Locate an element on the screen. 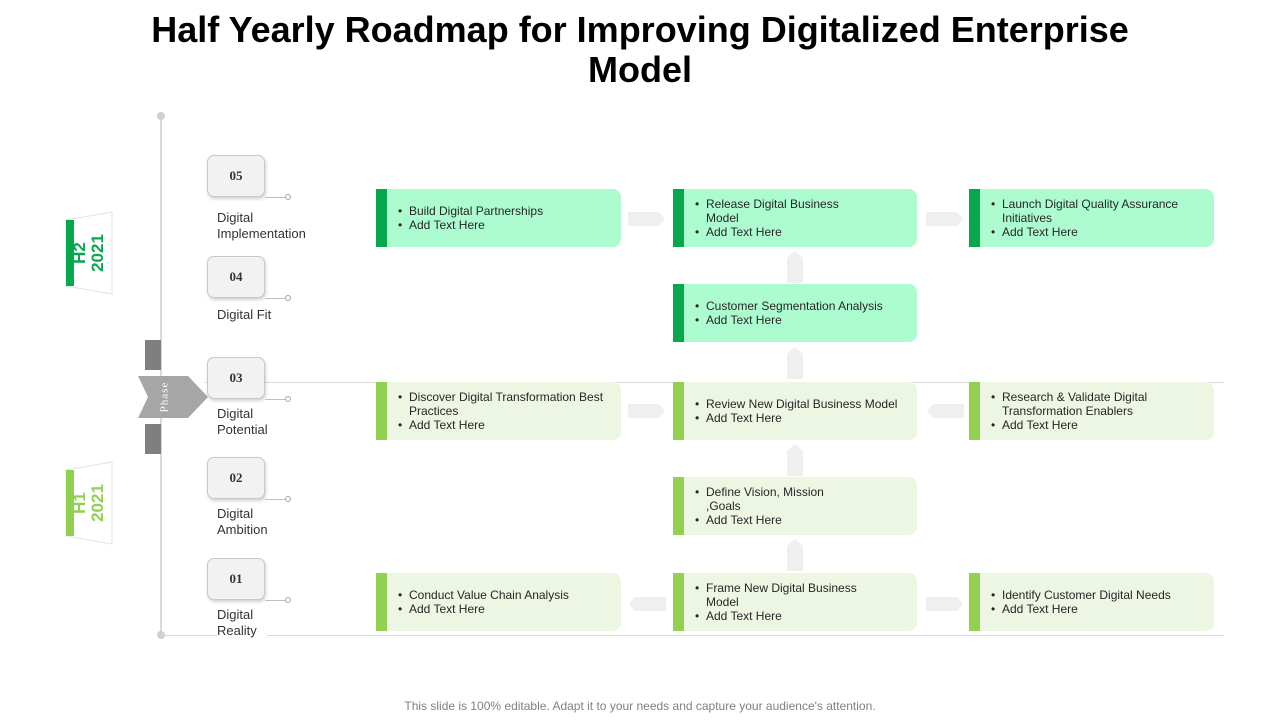  card-item: Build Digital Partnerships is located at coordinates (470, 211).